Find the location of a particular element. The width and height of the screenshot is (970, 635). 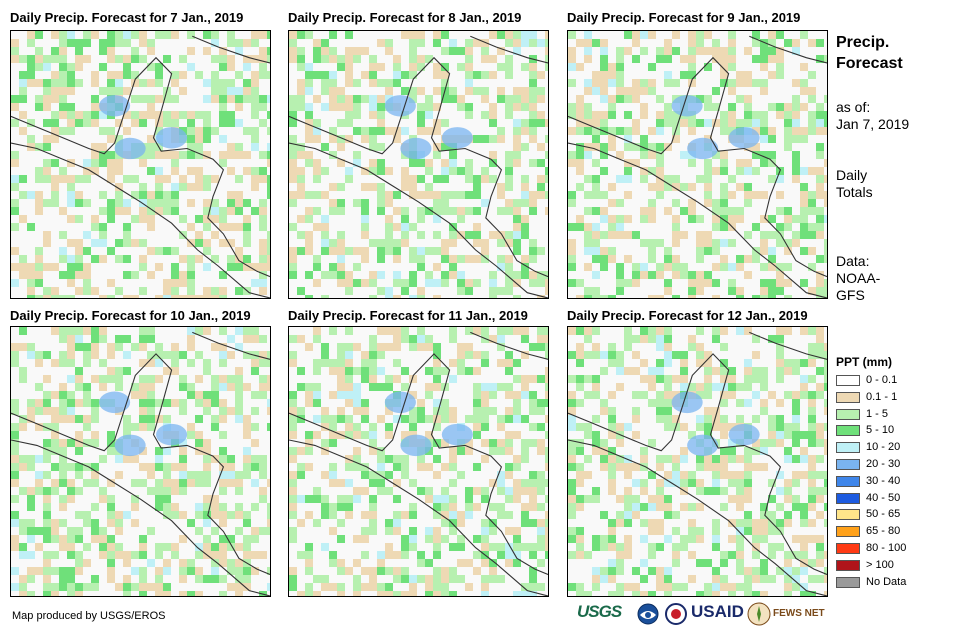

legend-item: 1 - 5 is located at coordinates (864, 415).